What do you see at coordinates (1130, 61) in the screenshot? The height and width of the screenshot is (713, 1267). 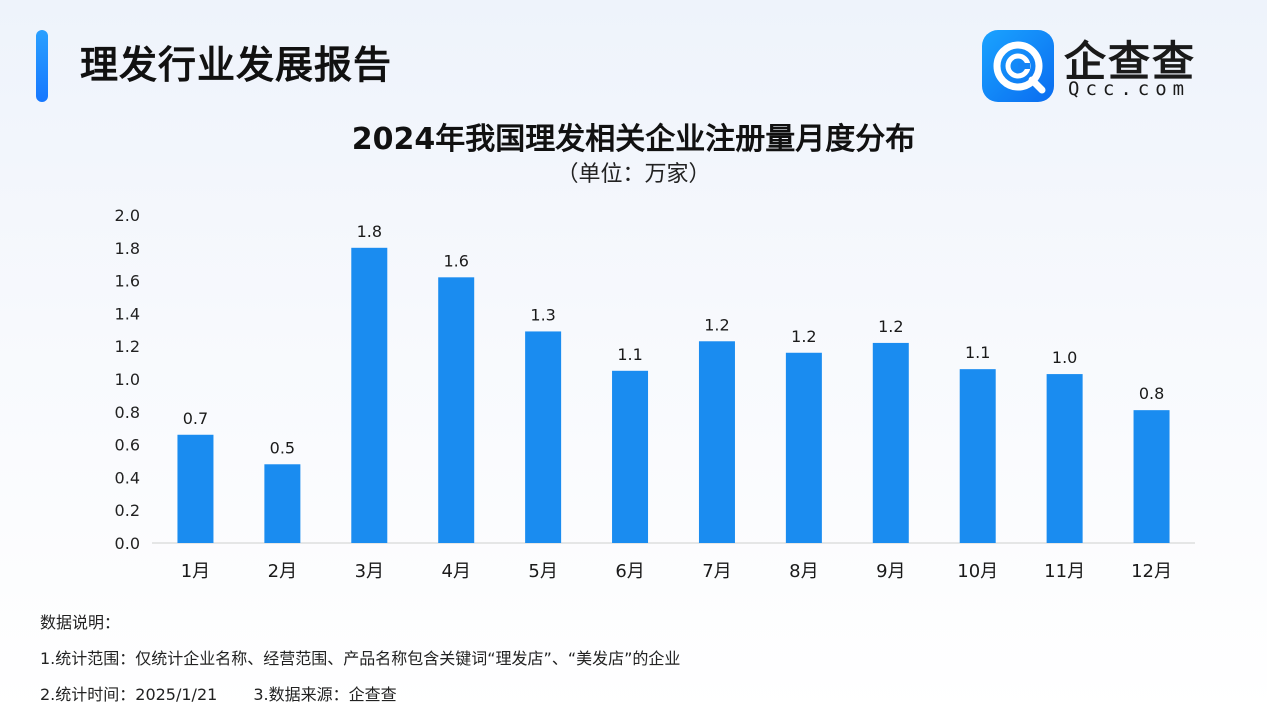 I see `logo-text-cn: 企查查` at bounding box center [1130, 61].